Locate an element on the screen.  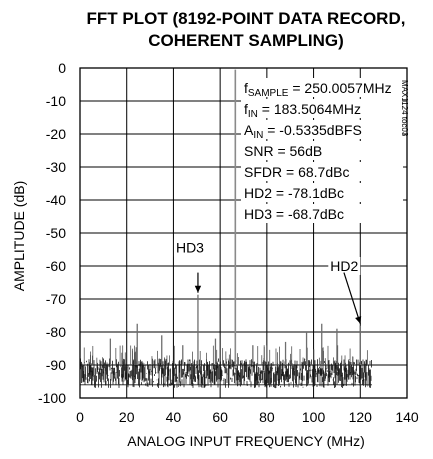
chart-title-line-2: COHERENT SAMPLING) is located at coordinates (246, 40).